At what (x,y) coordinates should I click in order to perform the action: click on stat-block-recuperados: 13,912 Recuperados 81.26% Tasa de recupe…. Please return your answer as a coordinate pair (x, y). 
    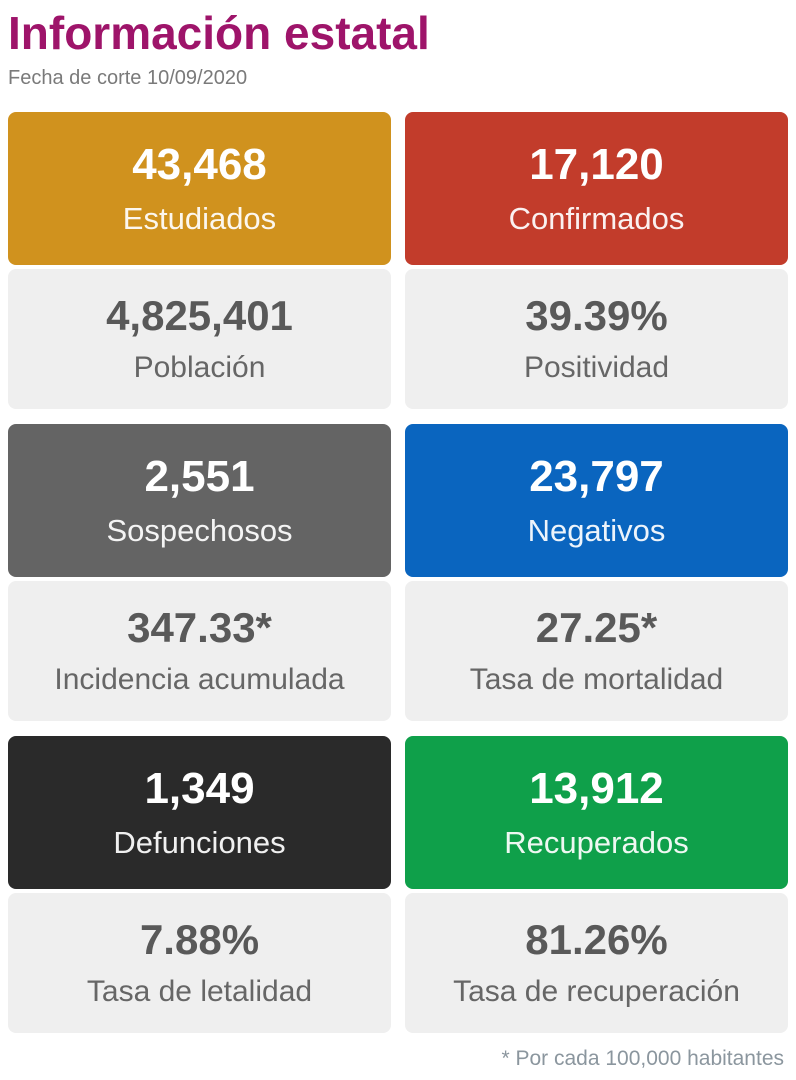
    Looking at the image, I should click on (596, 884).